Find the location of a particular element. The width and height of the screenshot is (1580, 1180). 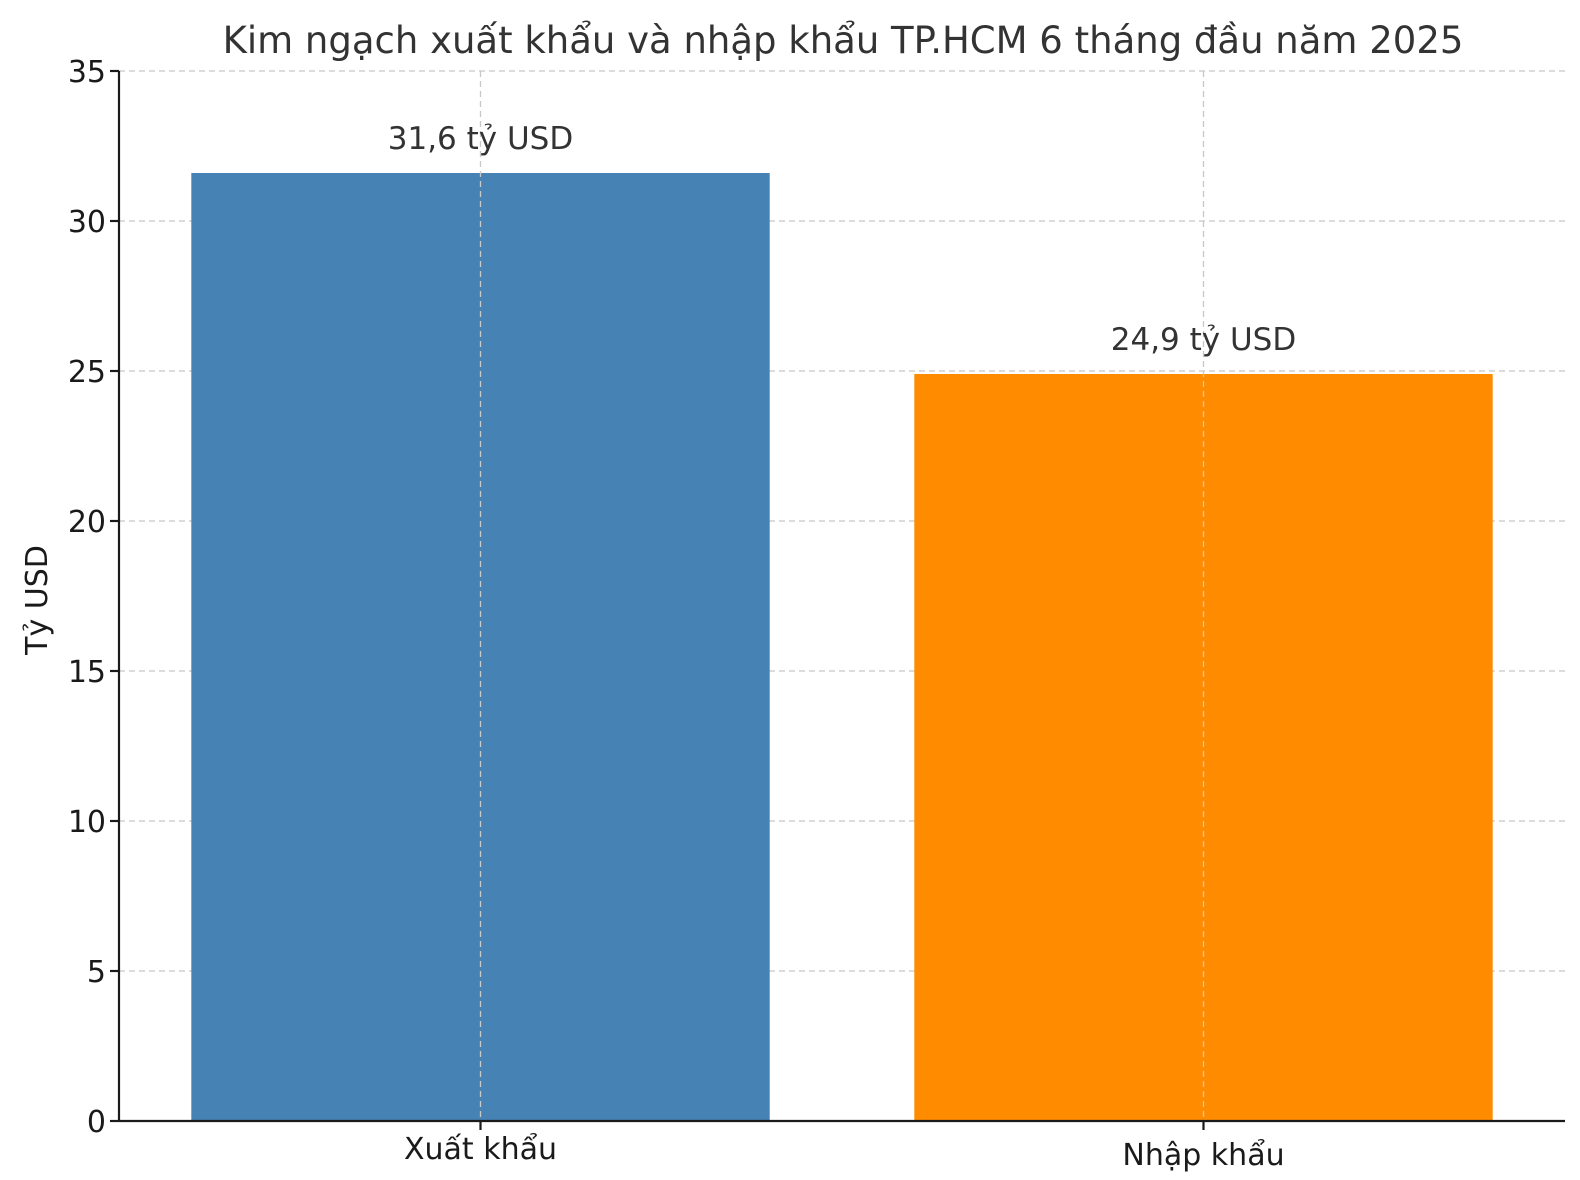

y-tick-label: 25 is located at coordinates (87, 372).